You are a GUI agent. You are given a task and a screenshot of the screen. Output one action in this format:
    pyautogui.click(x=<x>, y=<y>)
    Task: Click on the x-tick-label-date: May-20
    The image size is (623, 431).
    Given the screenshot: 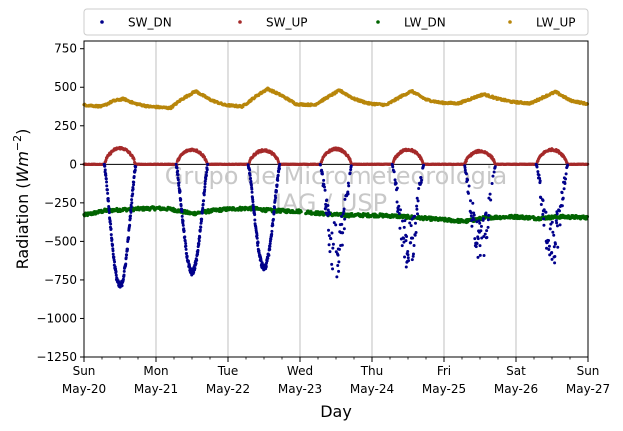 What is the action you would take?
    pyautogui.click(x=84, y=389)
    